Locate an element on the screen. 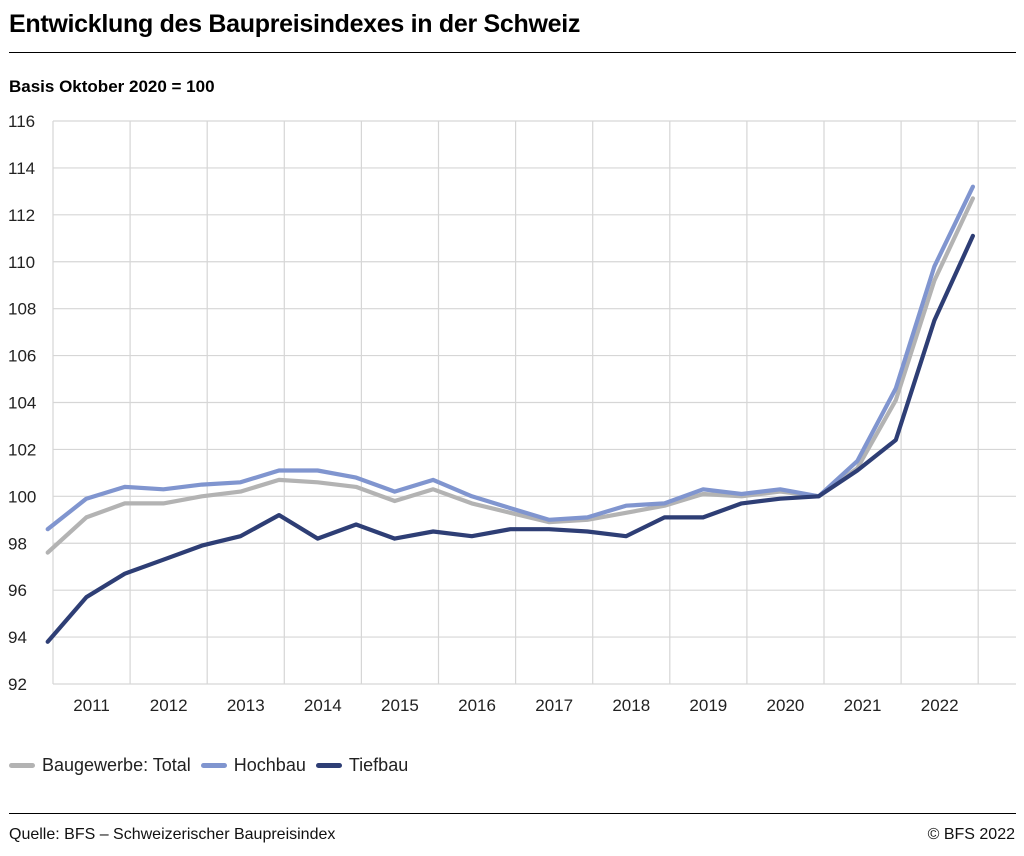 The height and width of the screenshot is (856, 1024). y-tick-label: 102 is located at coordinates (22, 449).